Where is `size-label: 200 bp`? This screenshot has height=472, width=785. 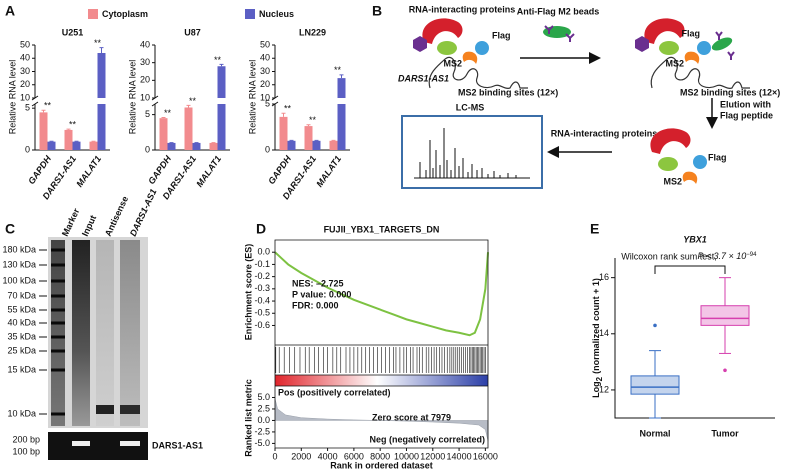 size-label: 200 bp is located at coordinates (26, 439).